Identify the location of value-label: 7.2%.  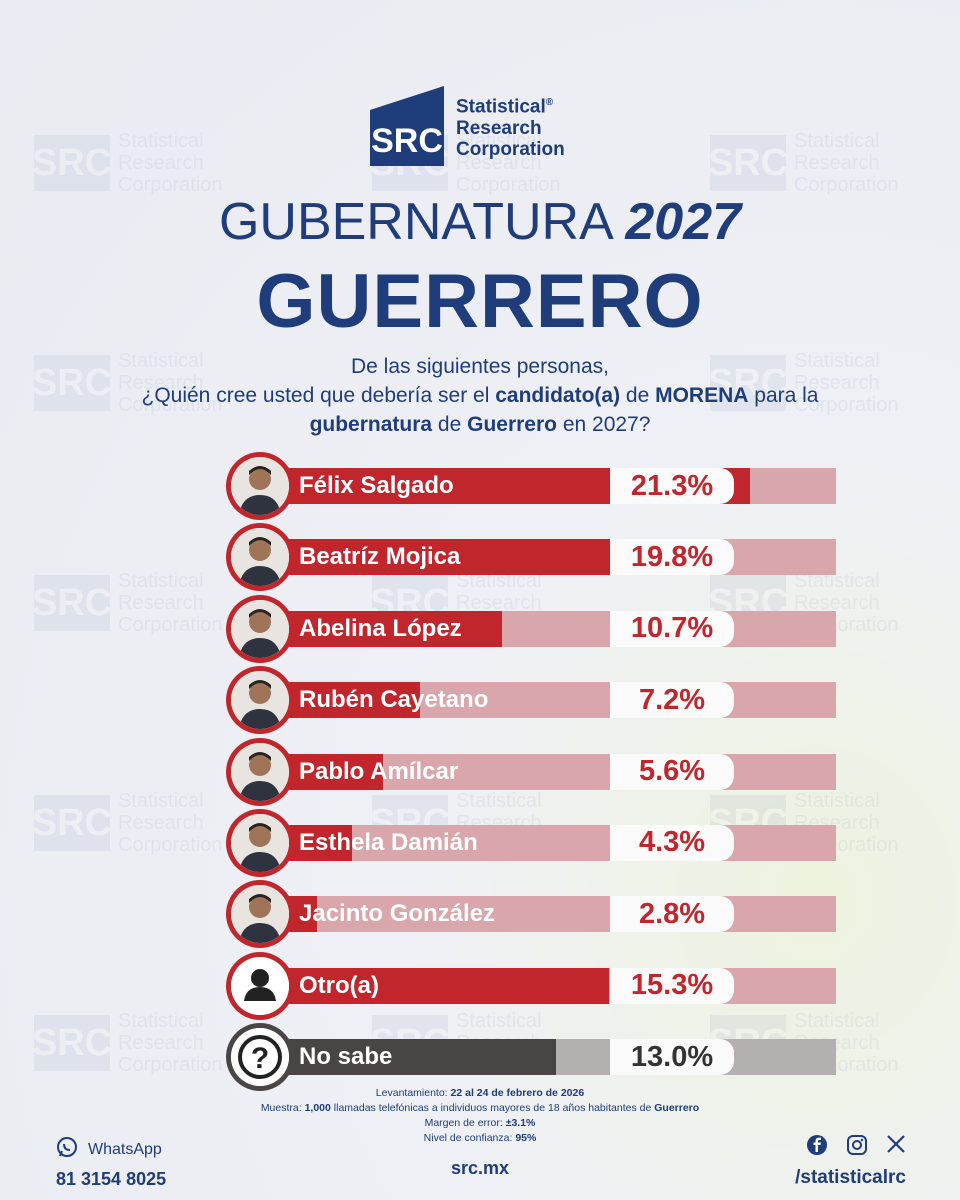
(672, 700).